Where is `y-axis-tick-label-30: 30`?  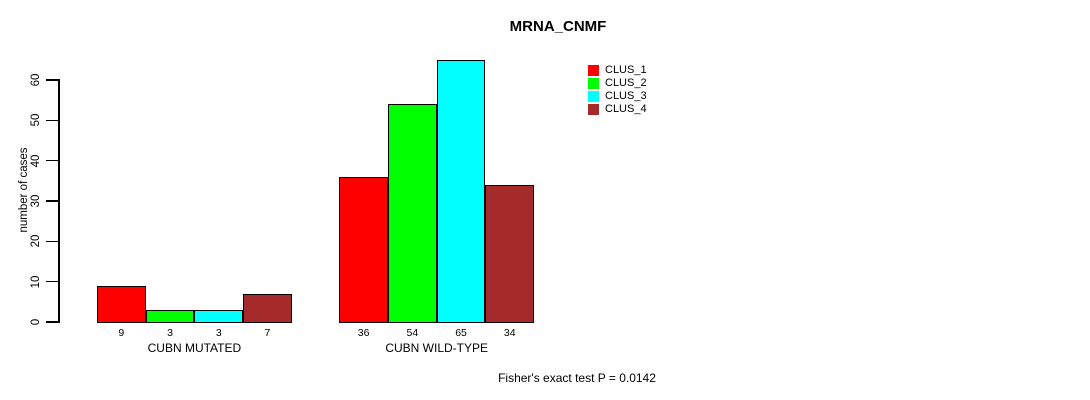 y-axis-tick-label-30: 30 is located at coordinates (36, 201).